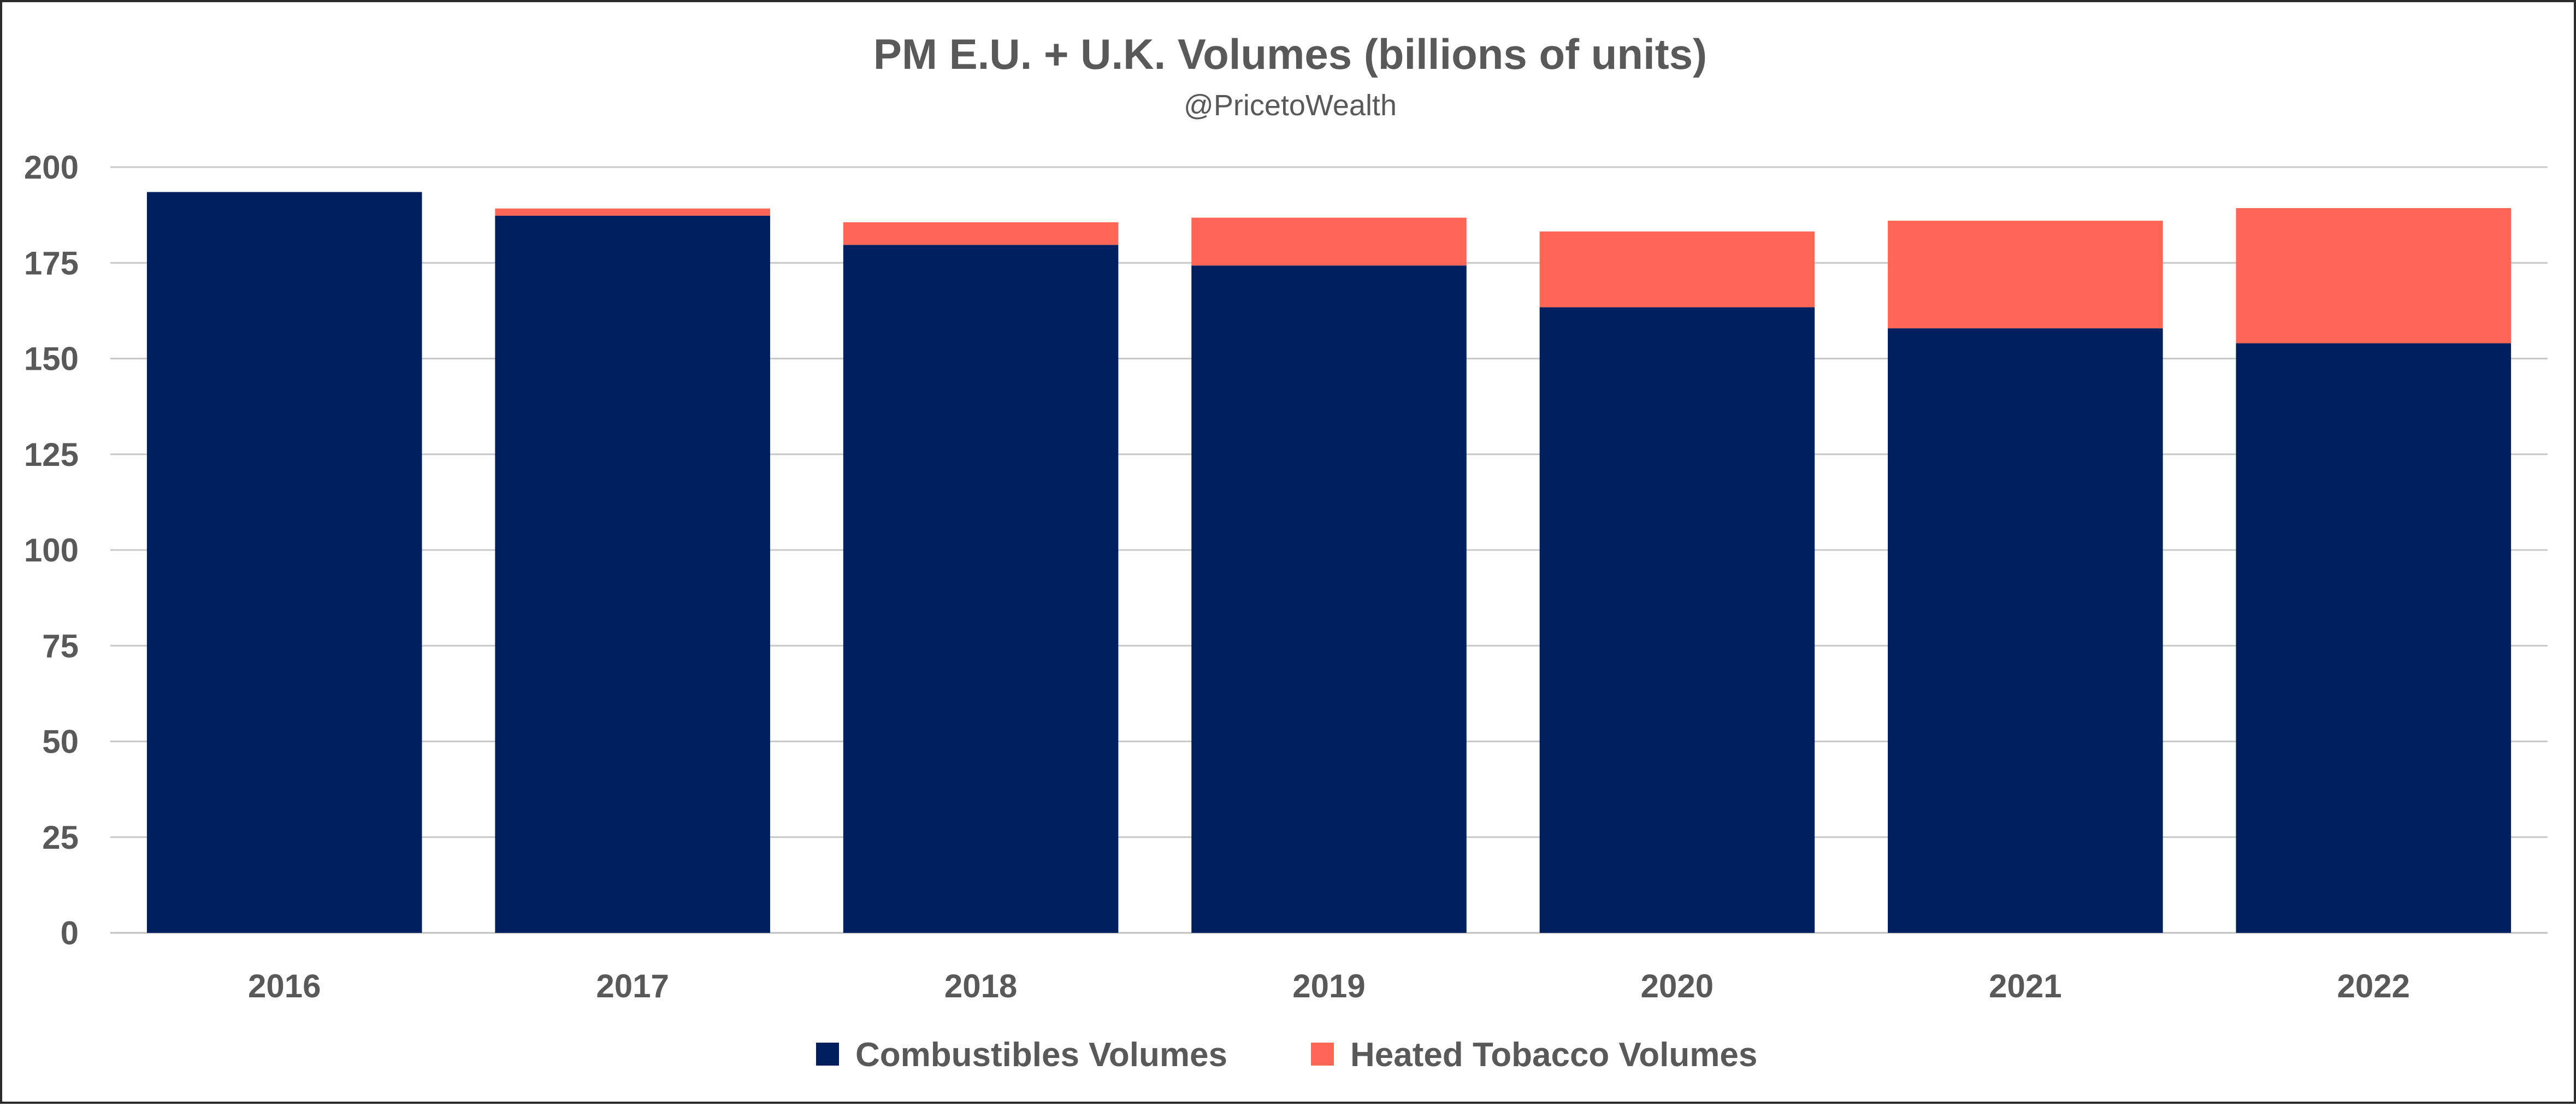 The width and height of the screenshot is (2576, 1106). I want to click on bar-combustibles-2019, so click(1329, 599).